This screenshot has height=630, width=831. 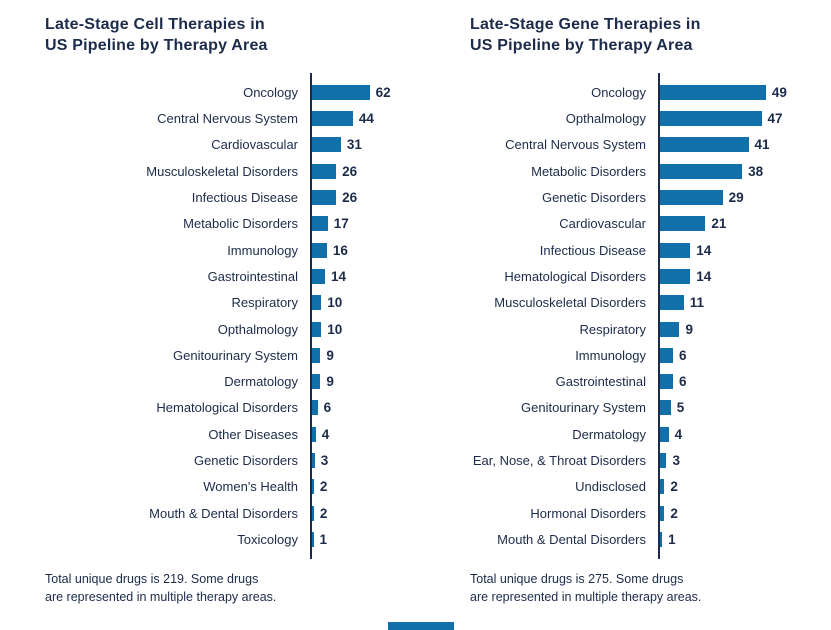 I want to click on bar-row: Cardiovascular 21, so click(x=650, y=224).